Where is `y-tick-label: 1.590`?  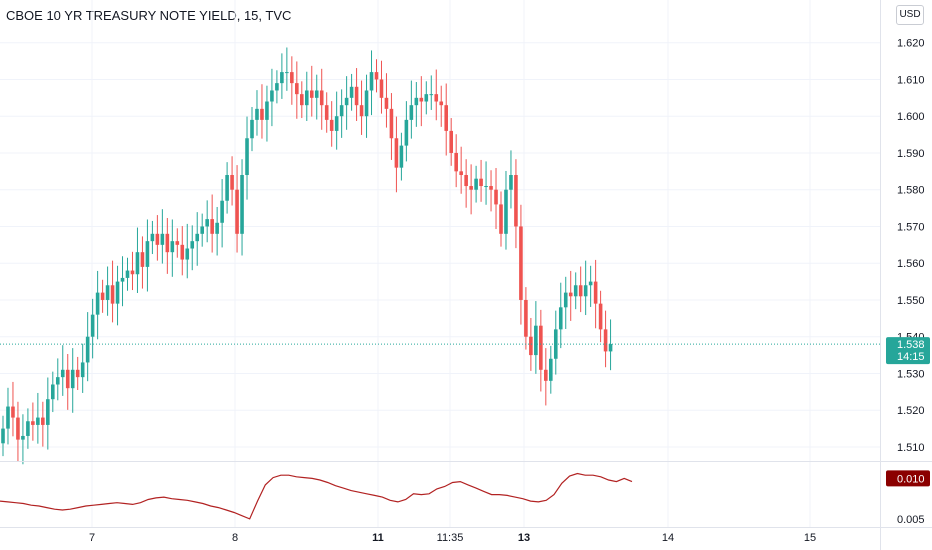 y-tick-label: 1.590 is located at coordinates (911, 154).